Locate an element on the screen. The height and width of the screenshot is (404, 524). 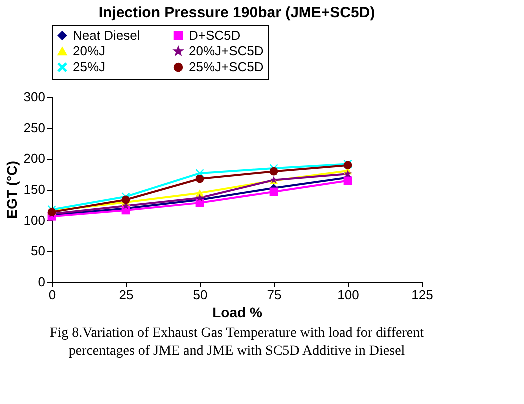
x-tick-label: 50 is located at coordinates (200, 295).